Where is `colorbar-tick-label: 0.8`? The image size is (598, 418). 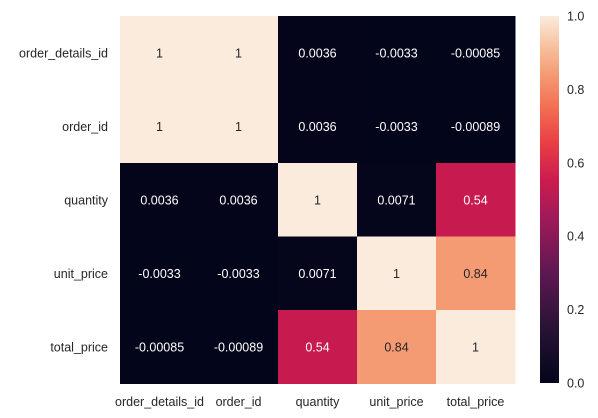 colorbar-tick-label: 0.8 is located at coordinates (575, 90).